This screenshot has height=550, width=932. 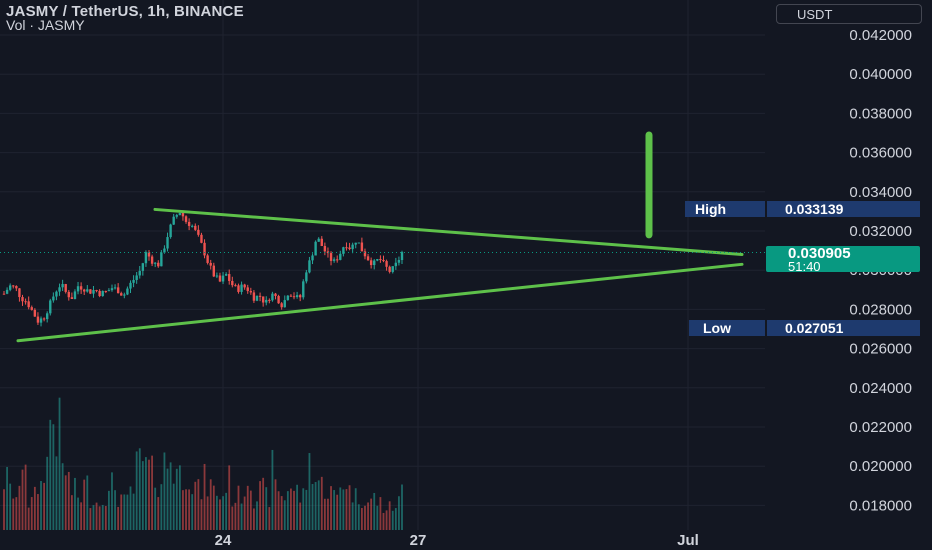 I want to click on price-tick-label: 0.028000, so click(x=880, y=309).